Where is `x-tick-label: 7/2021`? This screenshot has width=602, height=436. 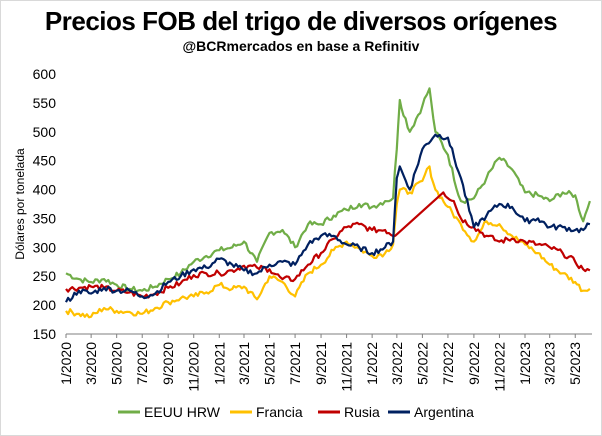 x-tick-label: 7/2021 is located at coordinates (295, 363).